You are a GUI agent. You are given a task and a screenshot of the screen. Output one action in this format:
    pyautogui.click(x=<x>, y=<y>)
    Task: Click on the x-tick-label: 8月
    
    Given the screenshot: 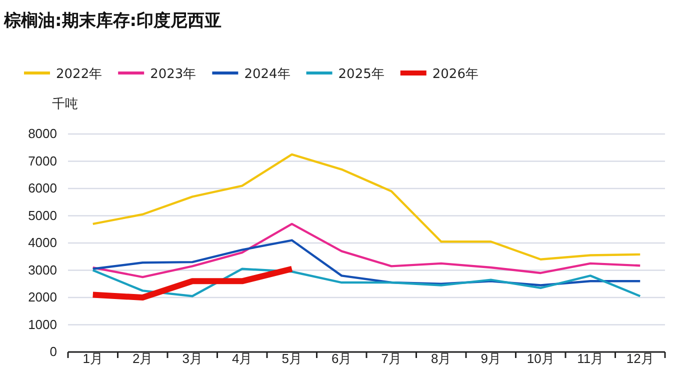 What is the action you would take?
    pyautogui.click(x=441, y=358)
    